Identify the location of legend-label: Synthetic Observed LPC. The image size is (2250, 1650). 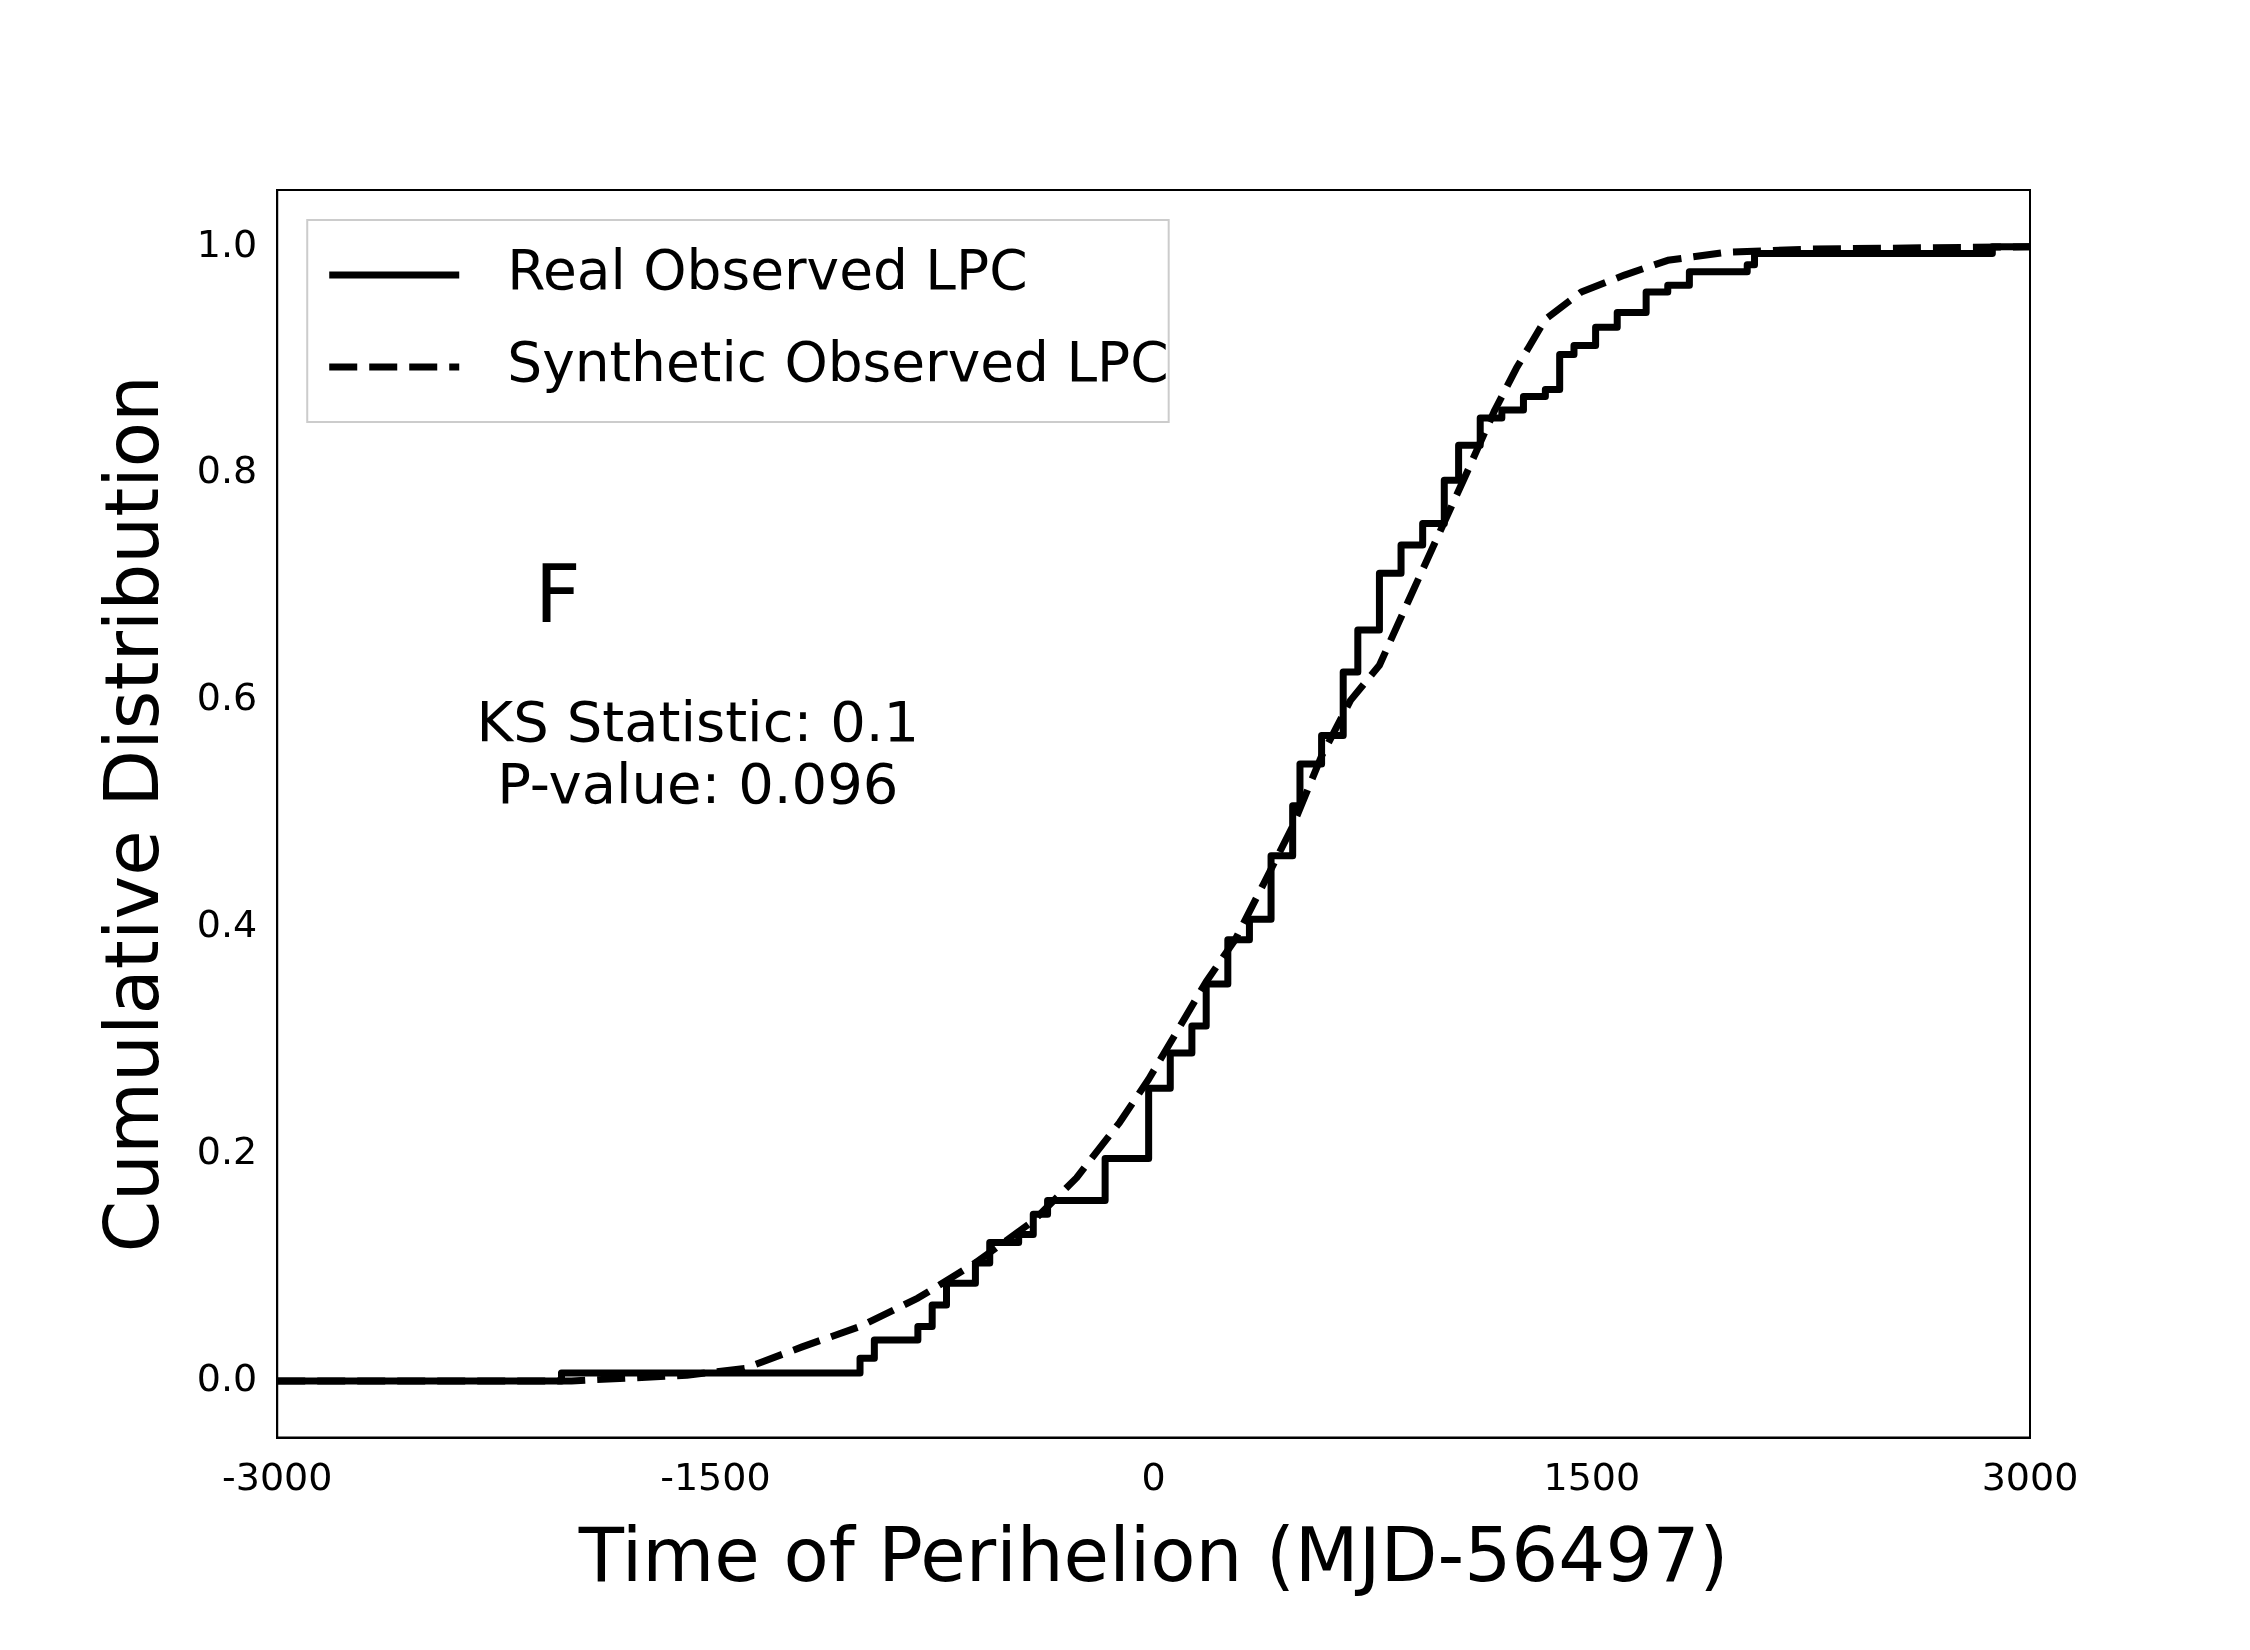
(838, 362).